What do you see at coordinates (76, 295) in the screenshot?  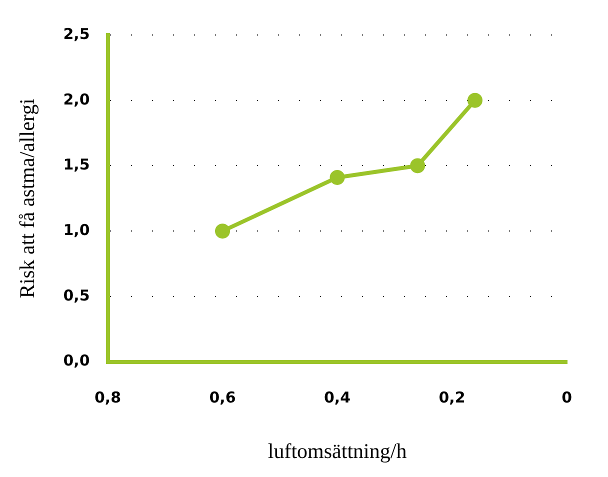 I see `y-tick-label: 0,5` at bounding box center [76, 295].